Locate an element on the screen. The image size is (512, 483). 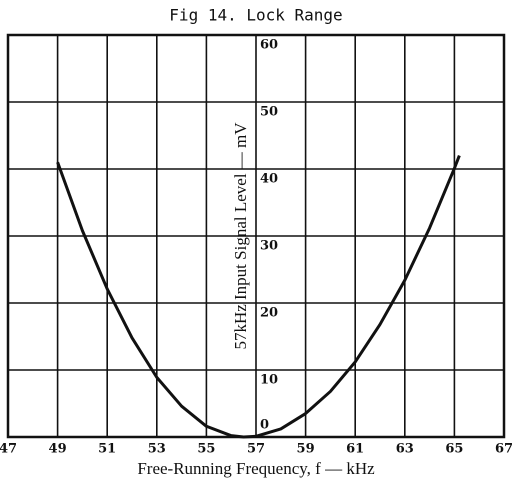
x-tick-label: 51 is located at coordinates (107, 449).